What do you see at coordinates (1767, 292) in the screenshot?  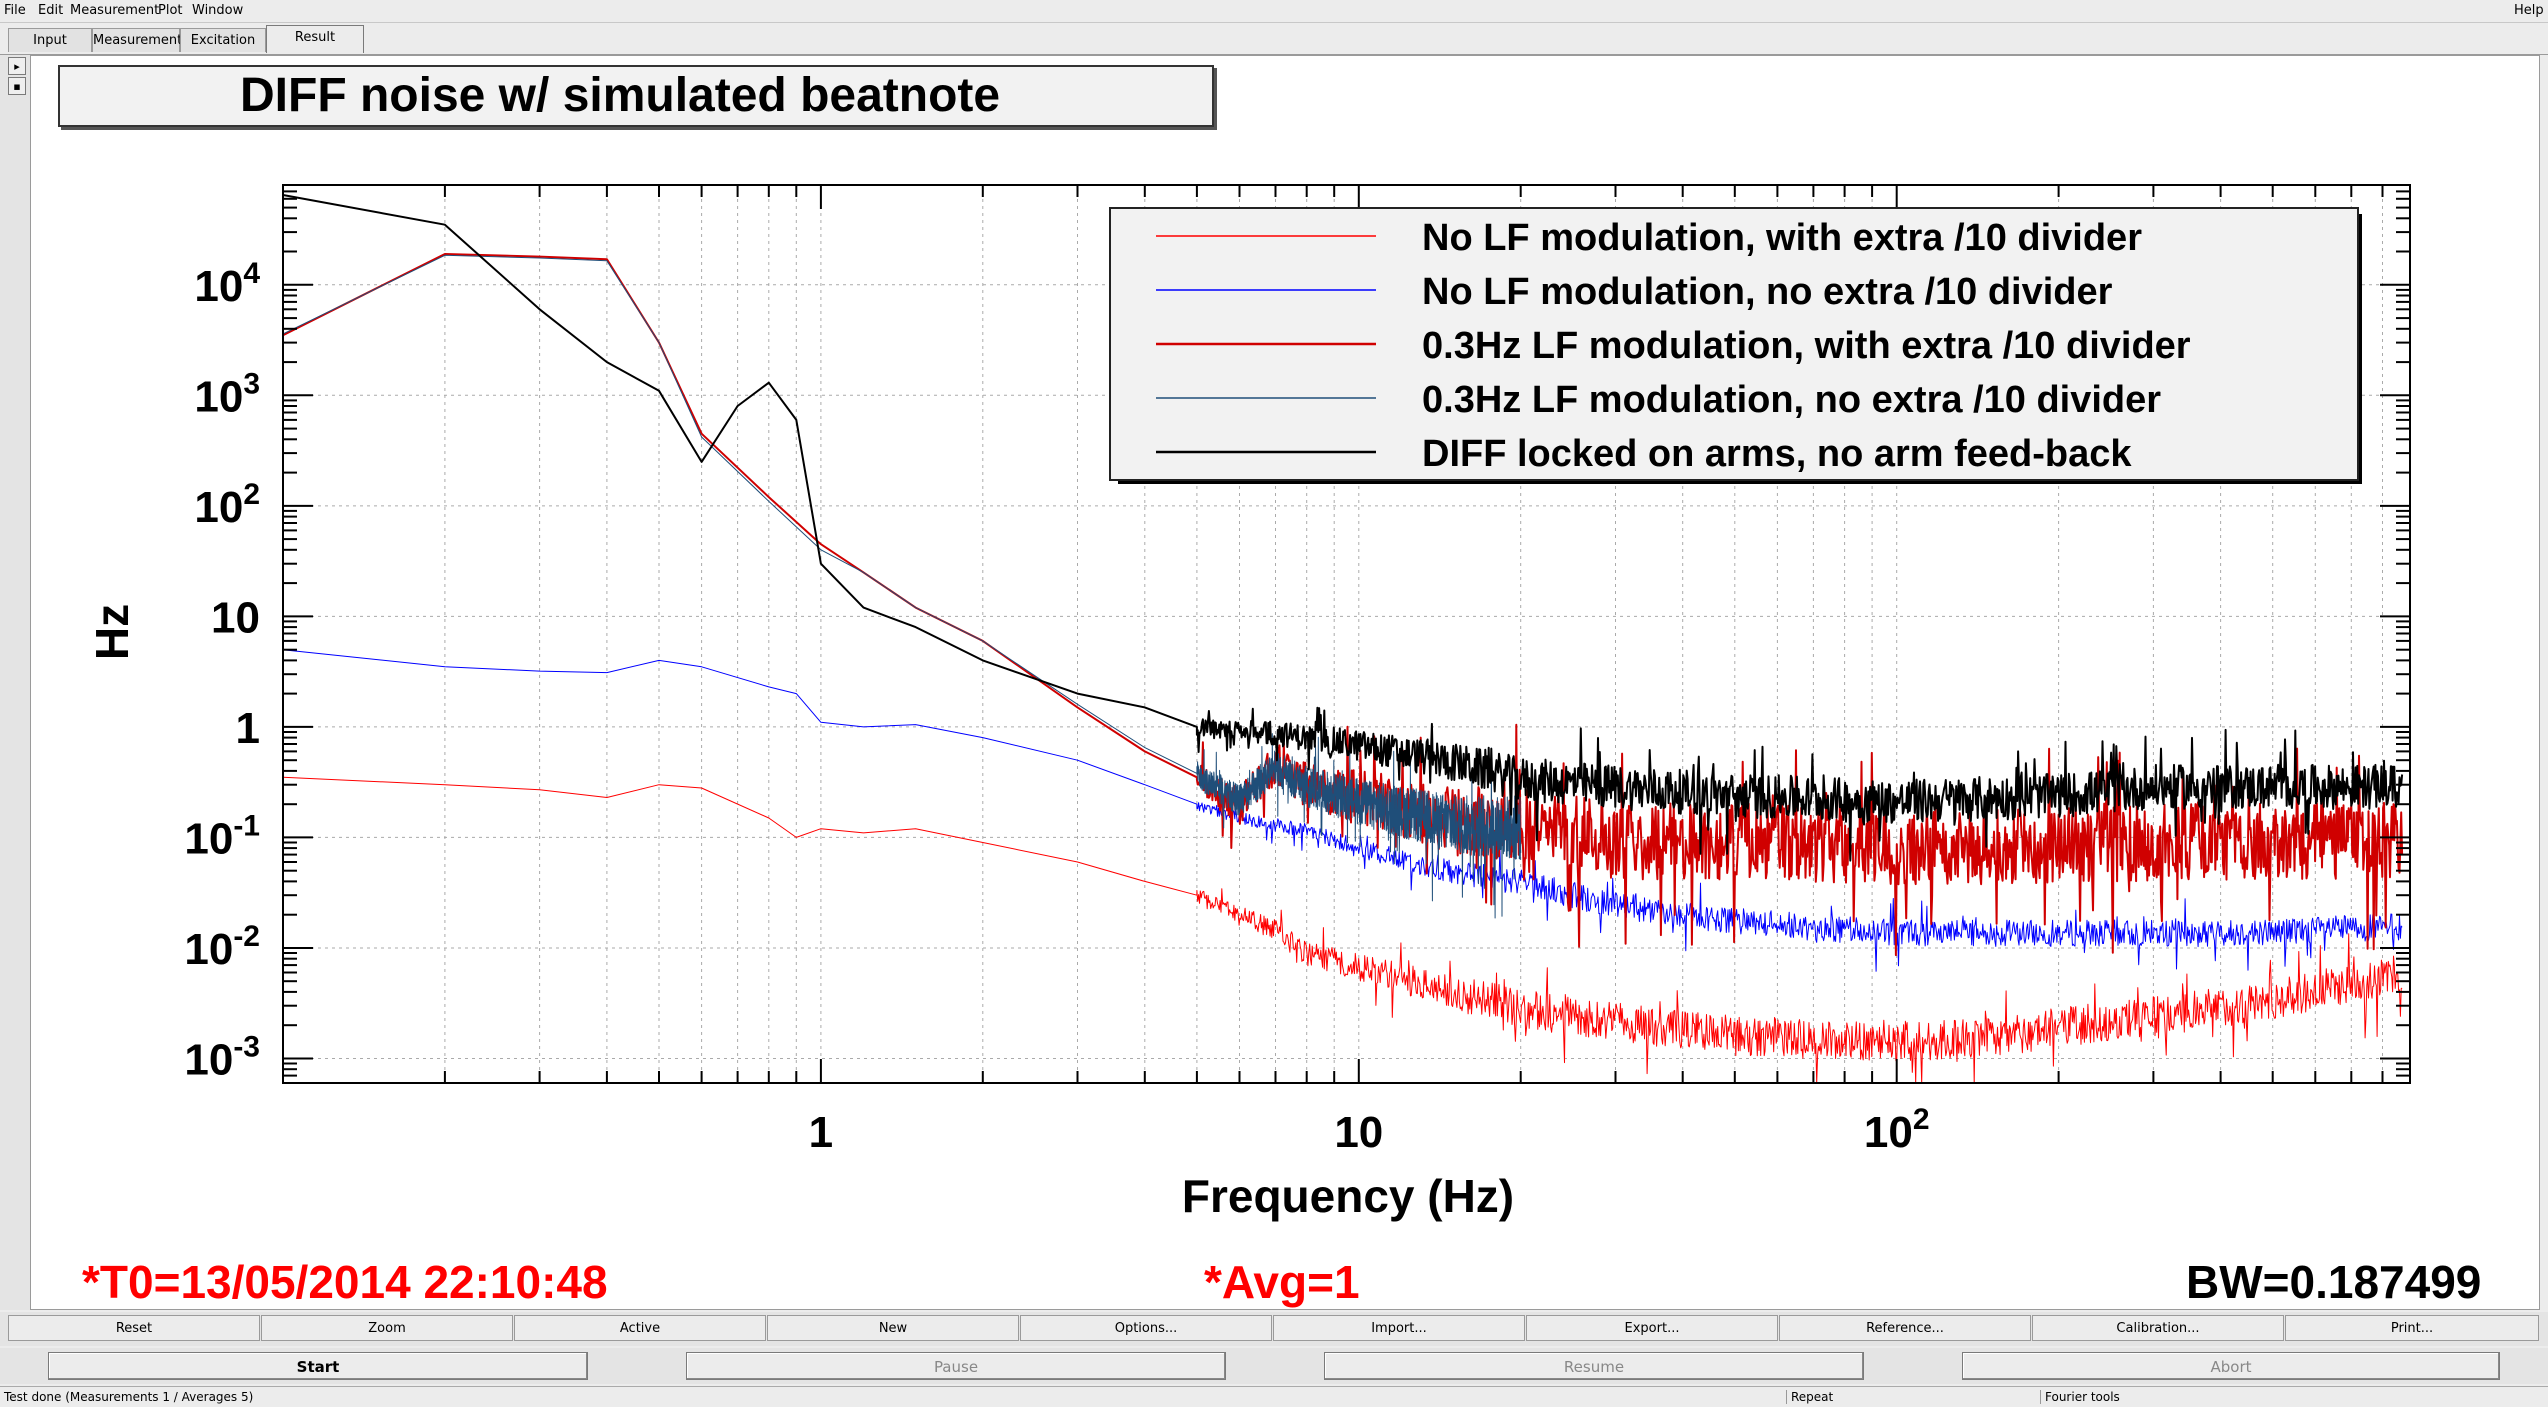 I see `legend-label-2: No LF modulation, no extra /10 divider` at bounding box center [1767, 292].